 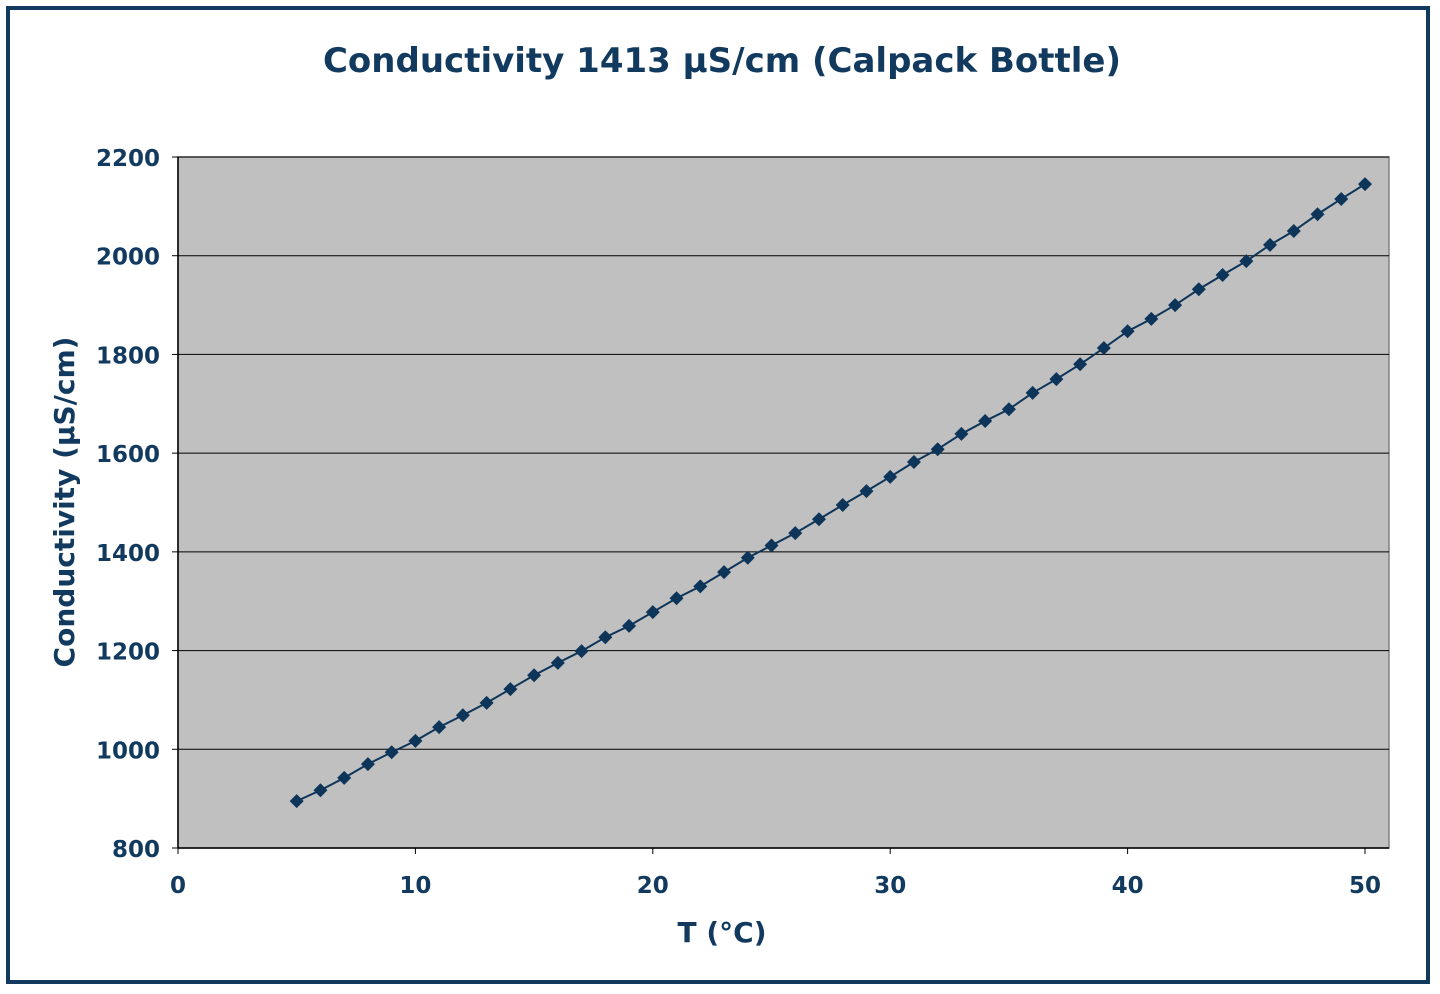 I want to click on y-tick-label: 1400, so click(x=128, y=554).